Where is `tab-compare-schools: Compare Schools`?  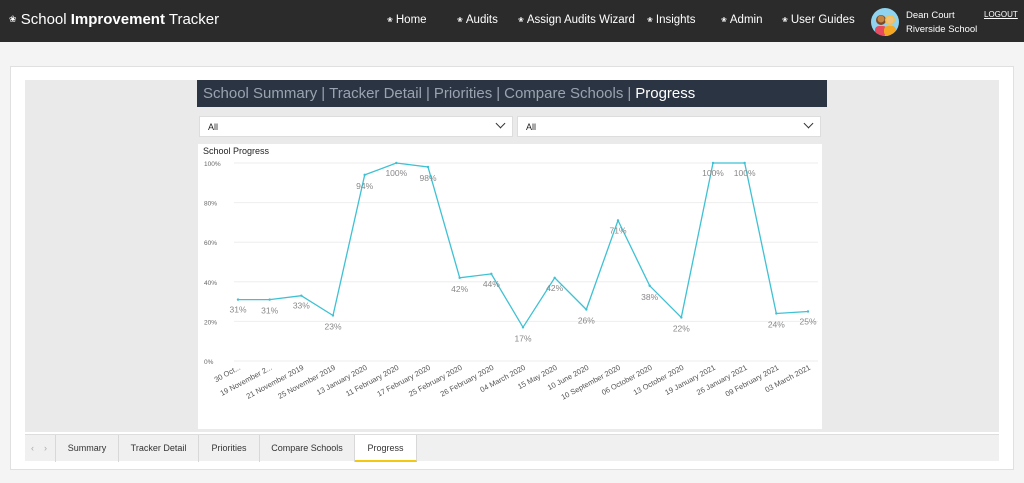
tab-compare-schools: Compare Schools is located at coordinates (307, 448).